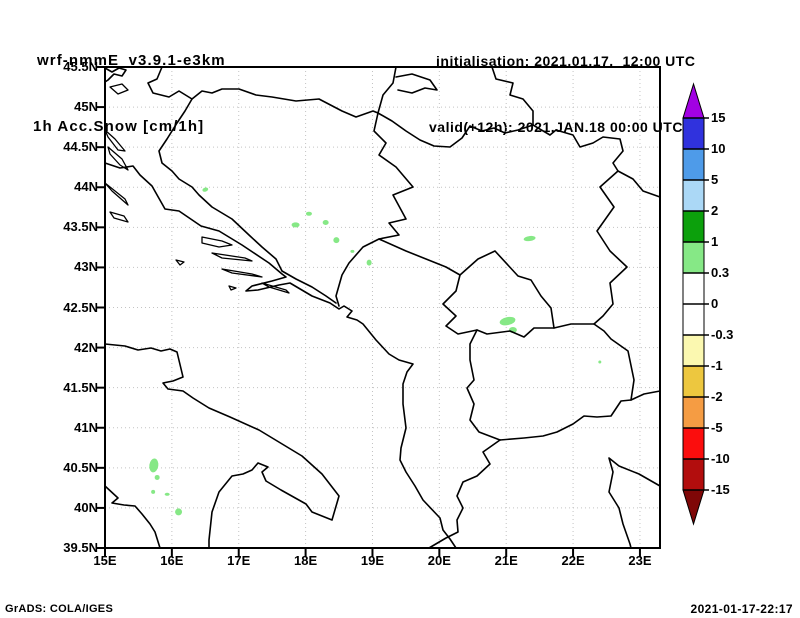 This screenshot has height=618, width=800. What do you see at coordinates (247, 201) in the screenshot?
I see `bosnia-croatia-border` at bounding box center [247, 201].